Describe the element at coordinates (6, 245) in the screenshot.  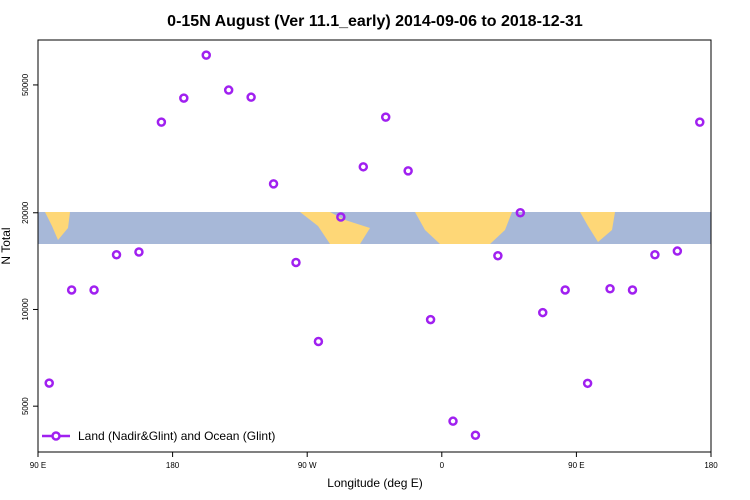
I see `y-axis-label: N Total` at that location.